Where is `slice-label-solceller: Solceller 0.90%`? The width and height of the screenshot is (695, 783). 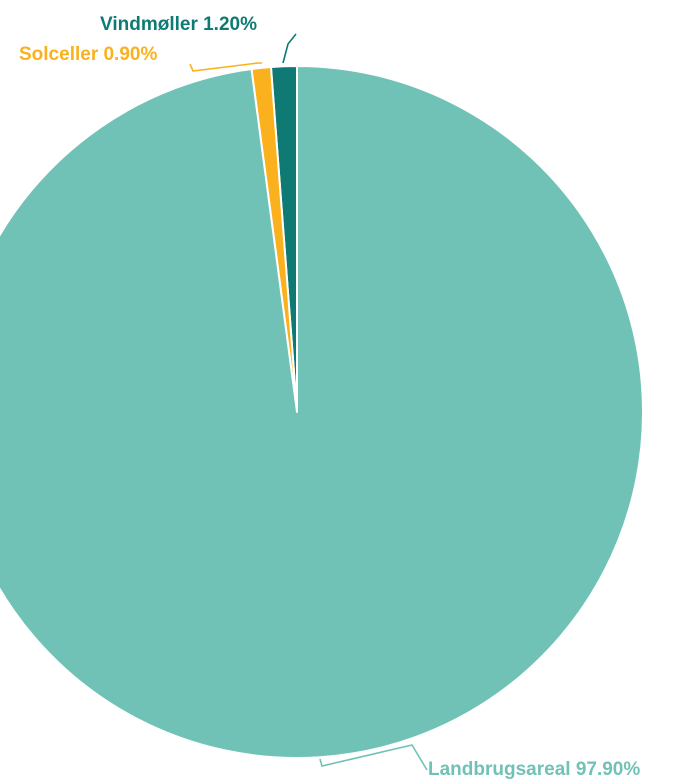
slice-label-solceller: Solceller 0.90% is located at coordinates (88, 54).